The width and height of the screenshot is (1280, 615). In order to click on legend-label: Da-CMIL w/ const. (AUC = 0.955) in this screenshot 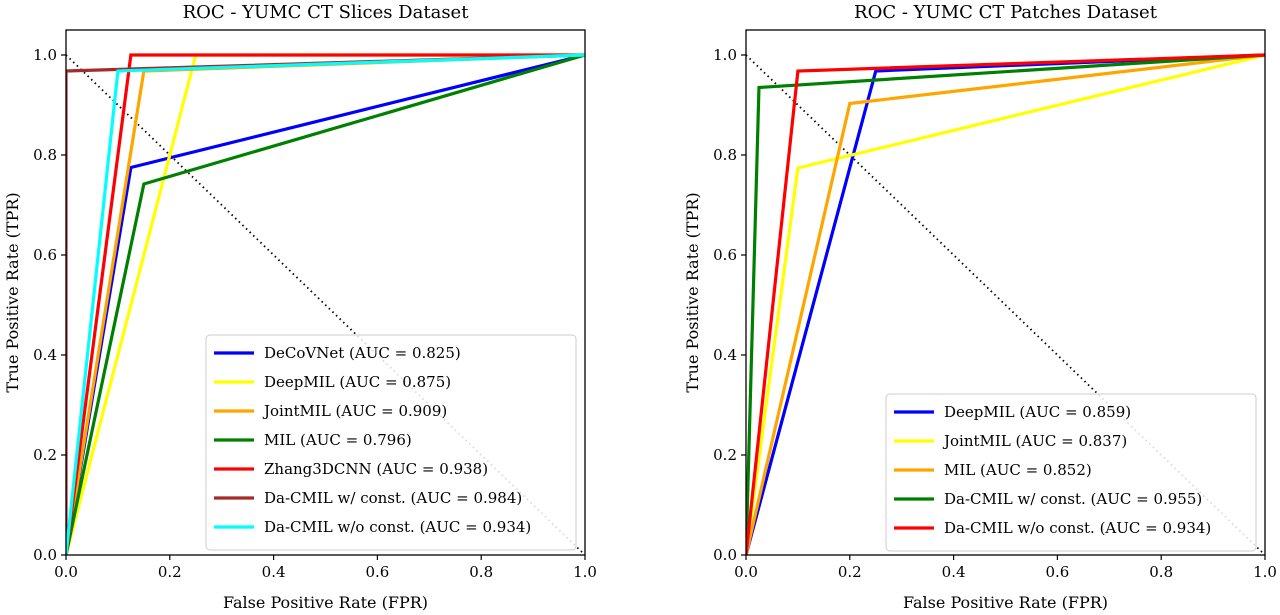, I will do `click(1073, 499)`.